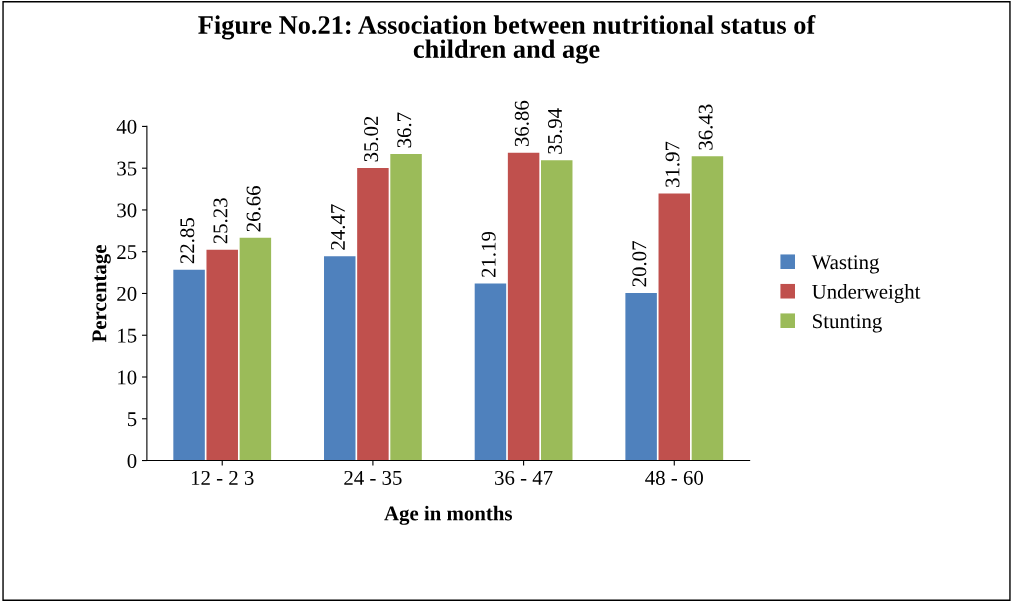 Image resolution: width=1013 pixels, height=602 pixels. I want to click on data-label: 21.19, so click(488, 254).